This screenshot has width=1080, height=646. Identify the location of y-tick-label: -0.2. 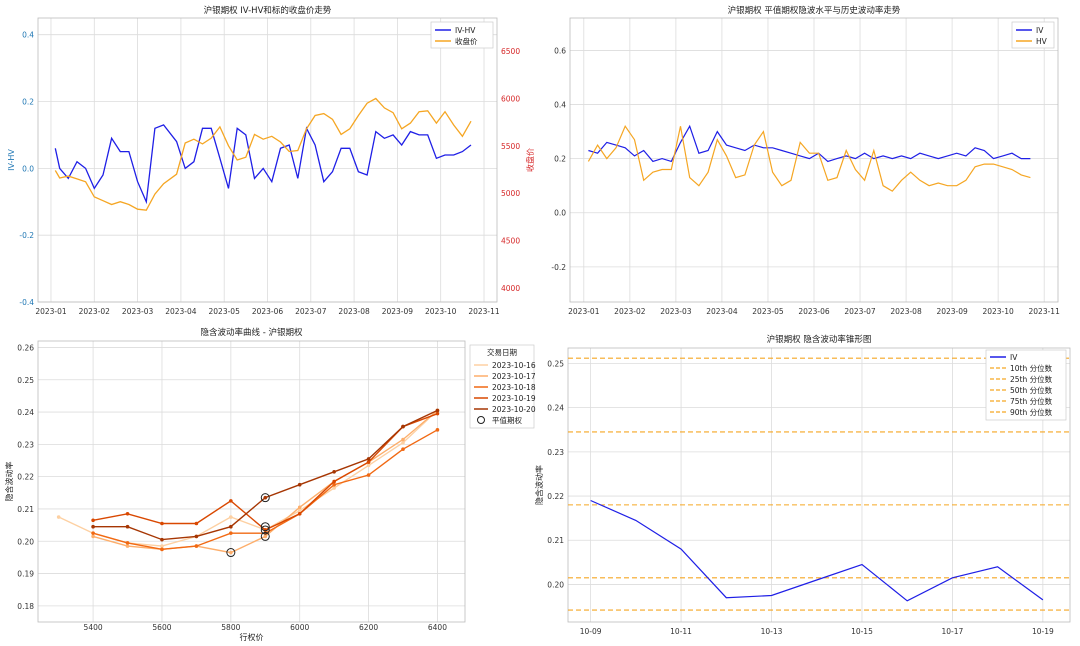
(26, 235).